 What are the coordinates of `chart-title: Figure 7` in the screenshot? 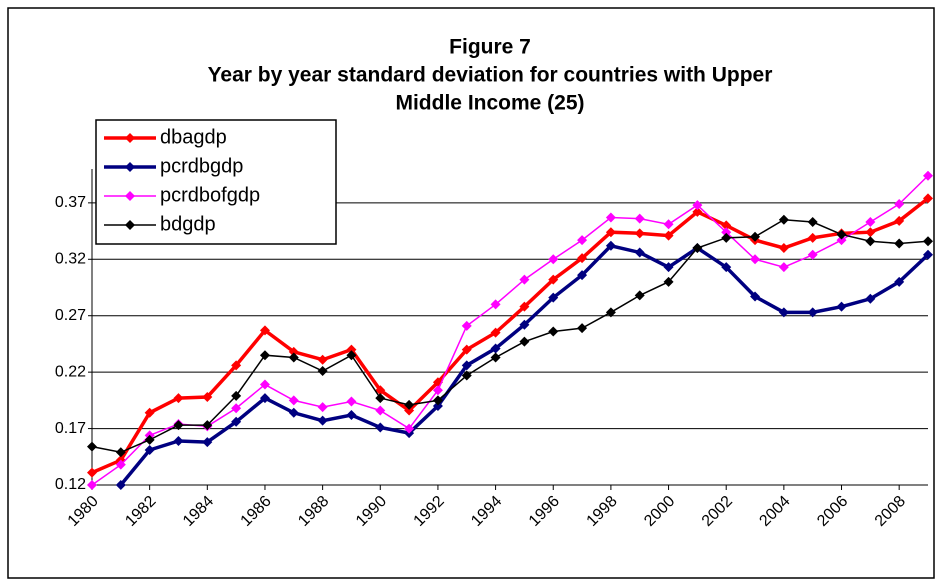 It's located at (490, 47).